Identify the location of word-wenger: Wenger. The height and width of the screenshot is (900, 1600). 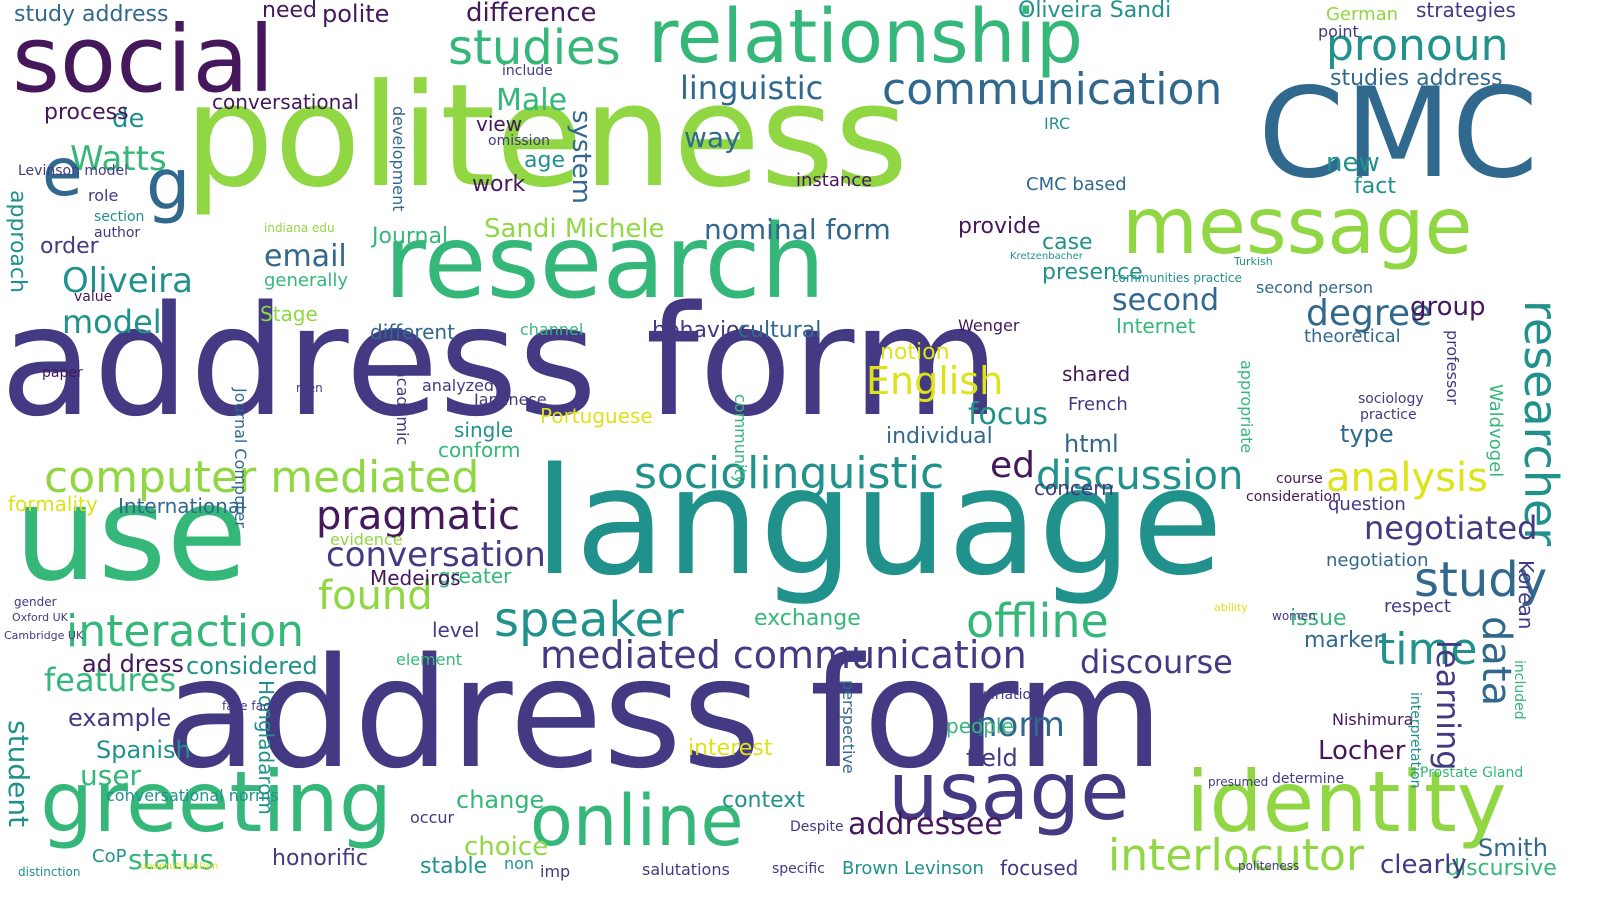
(989, 325).